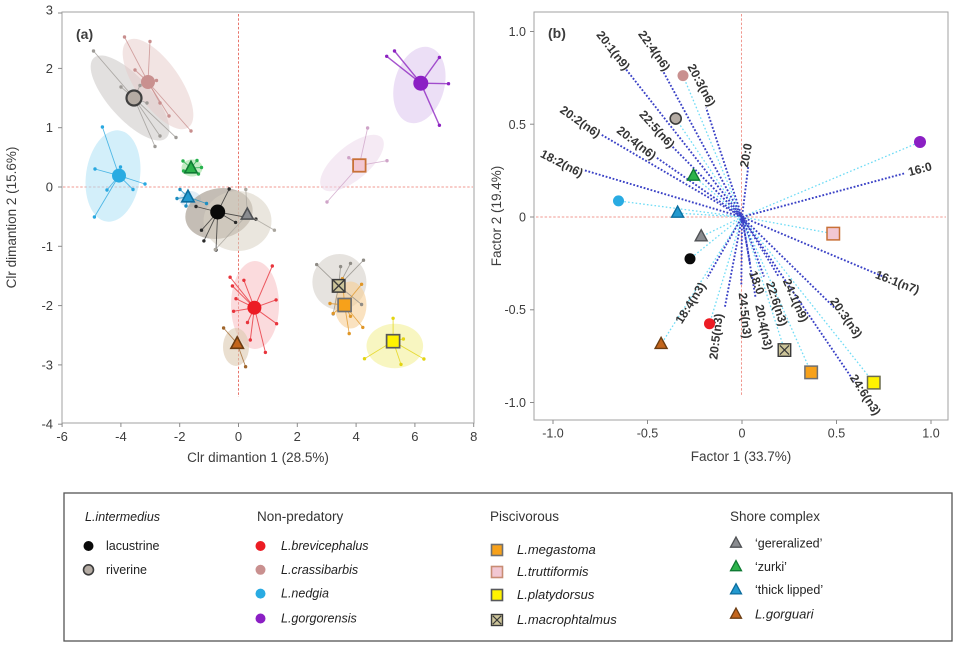 This screenshot has height=655, width=960. What do you see at coordinates (133, 546) in the screenshot?
I see `svg-text: lacustrine` at bounding box center [133, 546].